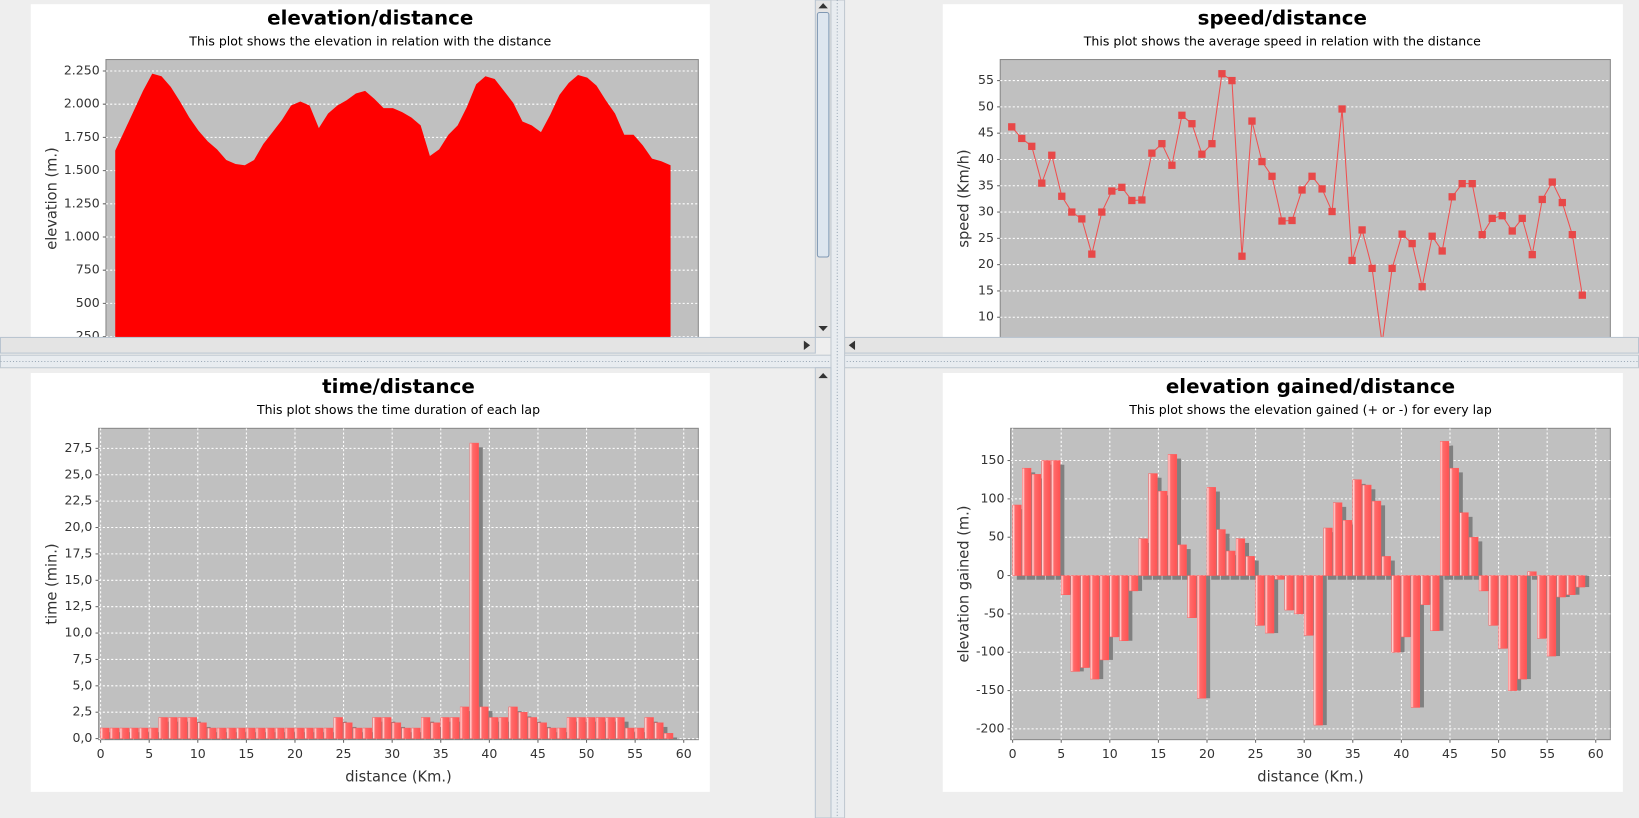 The height and width of the screenshot is (818, 1639). Describe the element at coordinates (994, 612) in the screenshot. I see `y-tick-label: -50` at that location.